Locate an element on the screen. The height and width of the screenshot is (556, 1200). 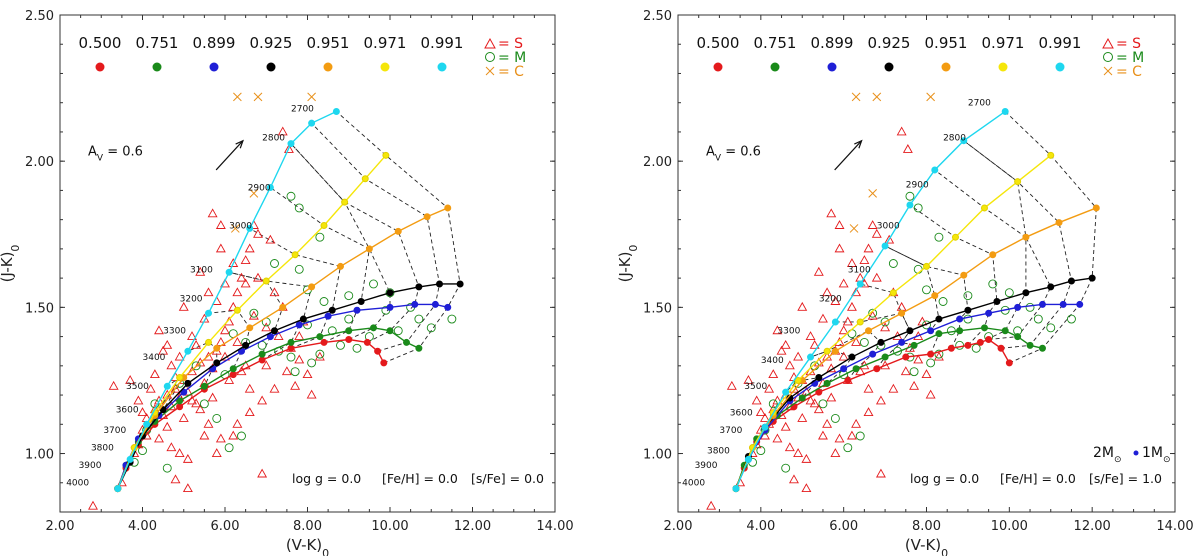
teff-label: 3000 is located at coordinates (240, 226).